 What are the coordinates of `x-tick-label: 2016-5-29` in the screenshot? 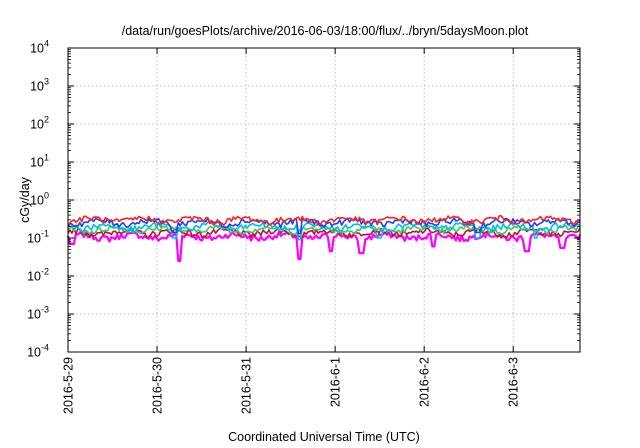 It's located at (69, 385).